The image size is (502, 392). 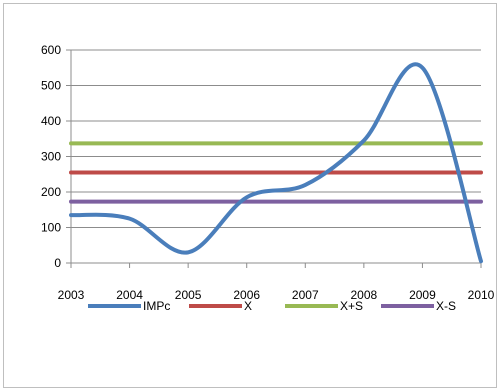 I want to click on legend-label-x-plus-s: X+S, so click(x=351, y=306).